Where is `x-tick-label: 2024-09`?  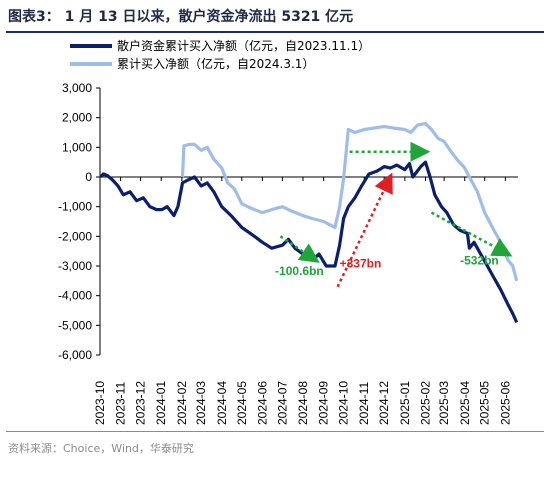
x-tick-label: 2024-09 is located at coordinates (324, 403).